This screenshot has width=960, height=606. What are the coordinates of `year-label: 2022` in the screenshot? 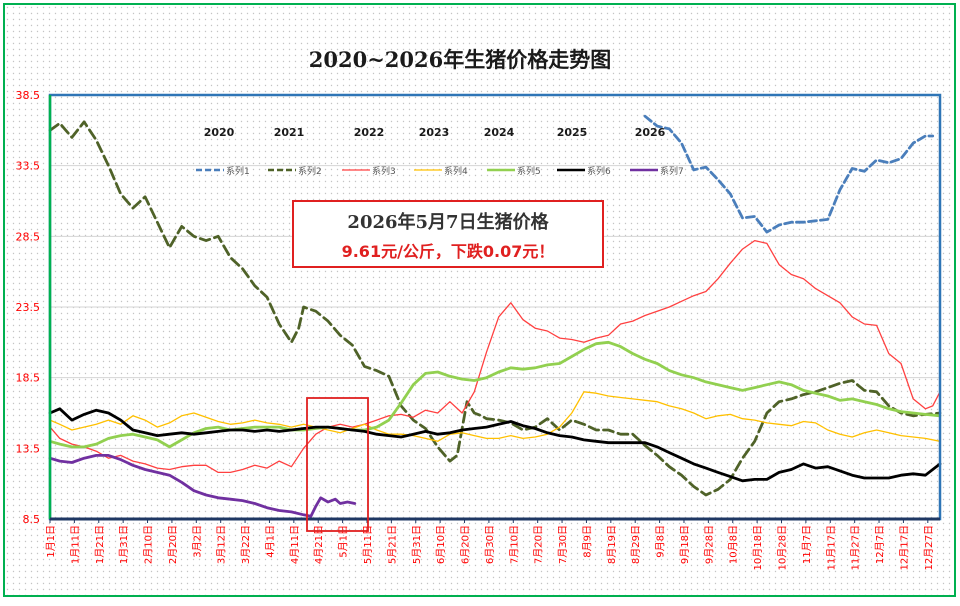 It's located at (369, 132).